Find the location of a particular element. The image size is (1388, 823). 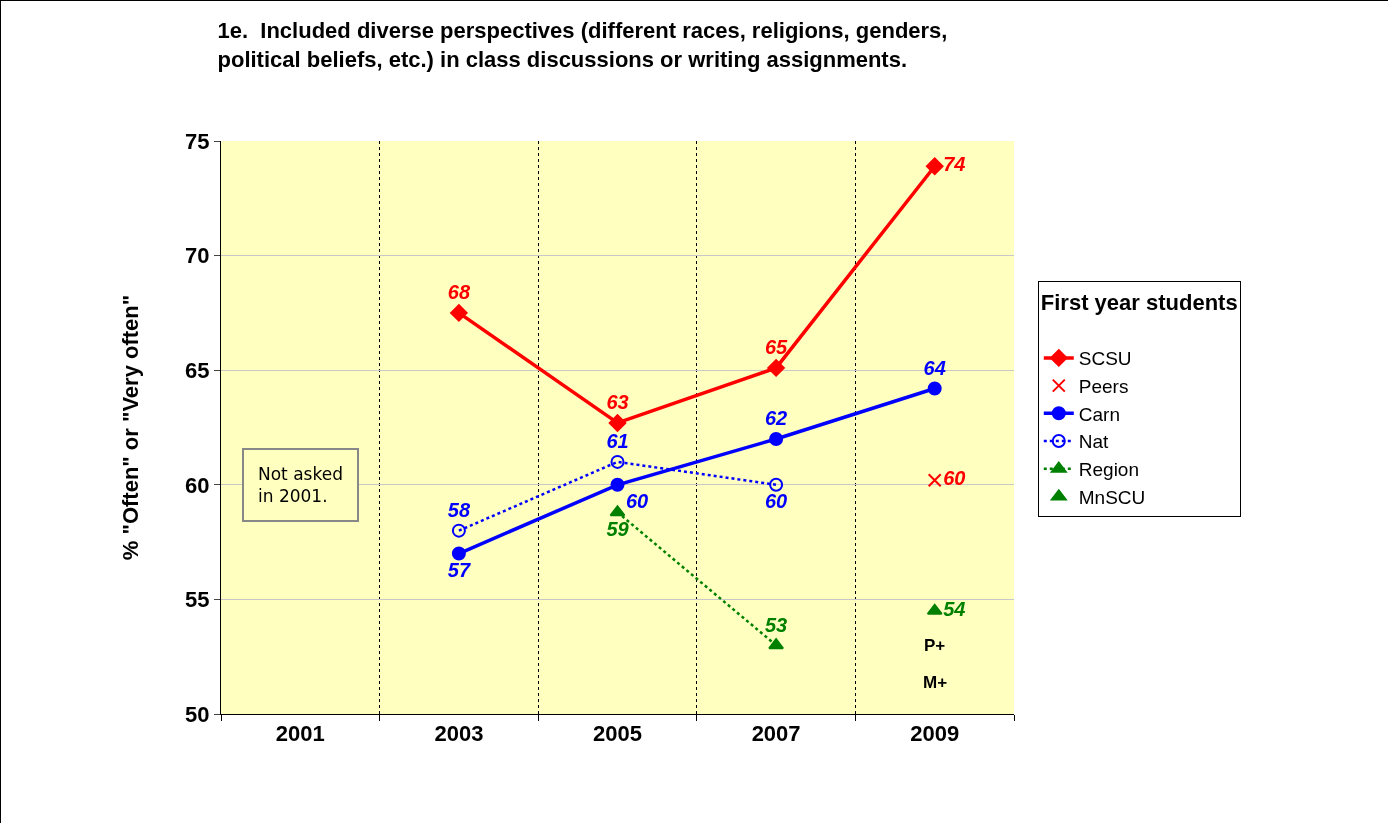

data-label: 63 is located at coordinates (617, 402).